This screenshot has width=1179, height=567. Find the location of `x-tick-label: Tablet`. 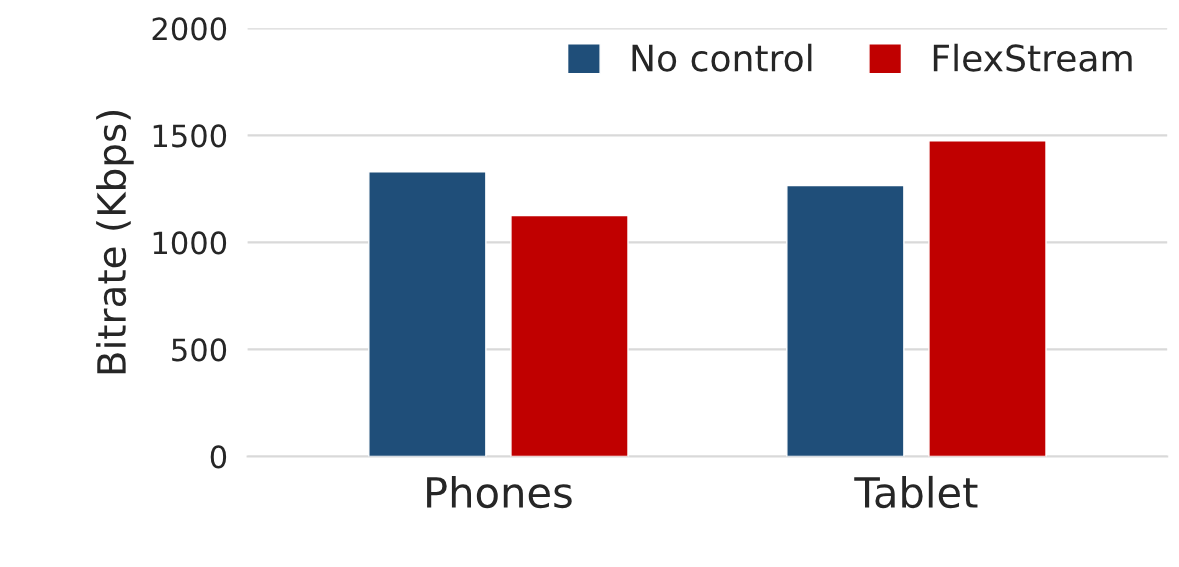

x-tick-label: Tablet is located at coordinates (916, 492).